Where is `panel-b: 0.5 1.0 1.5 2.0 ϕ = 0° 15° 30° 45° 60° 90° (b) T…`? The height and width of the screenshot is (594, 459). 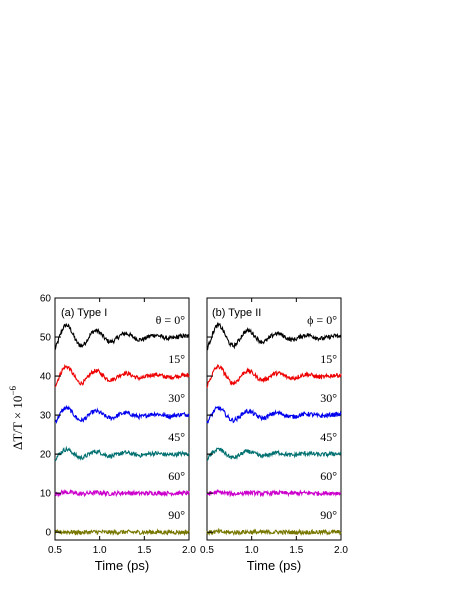
panel-b: 0.5 1.0 1.5 2.0 ϕ = 0° 15° 30° 45° 60° 90° (b) T… is located at coordinates (274, 435).